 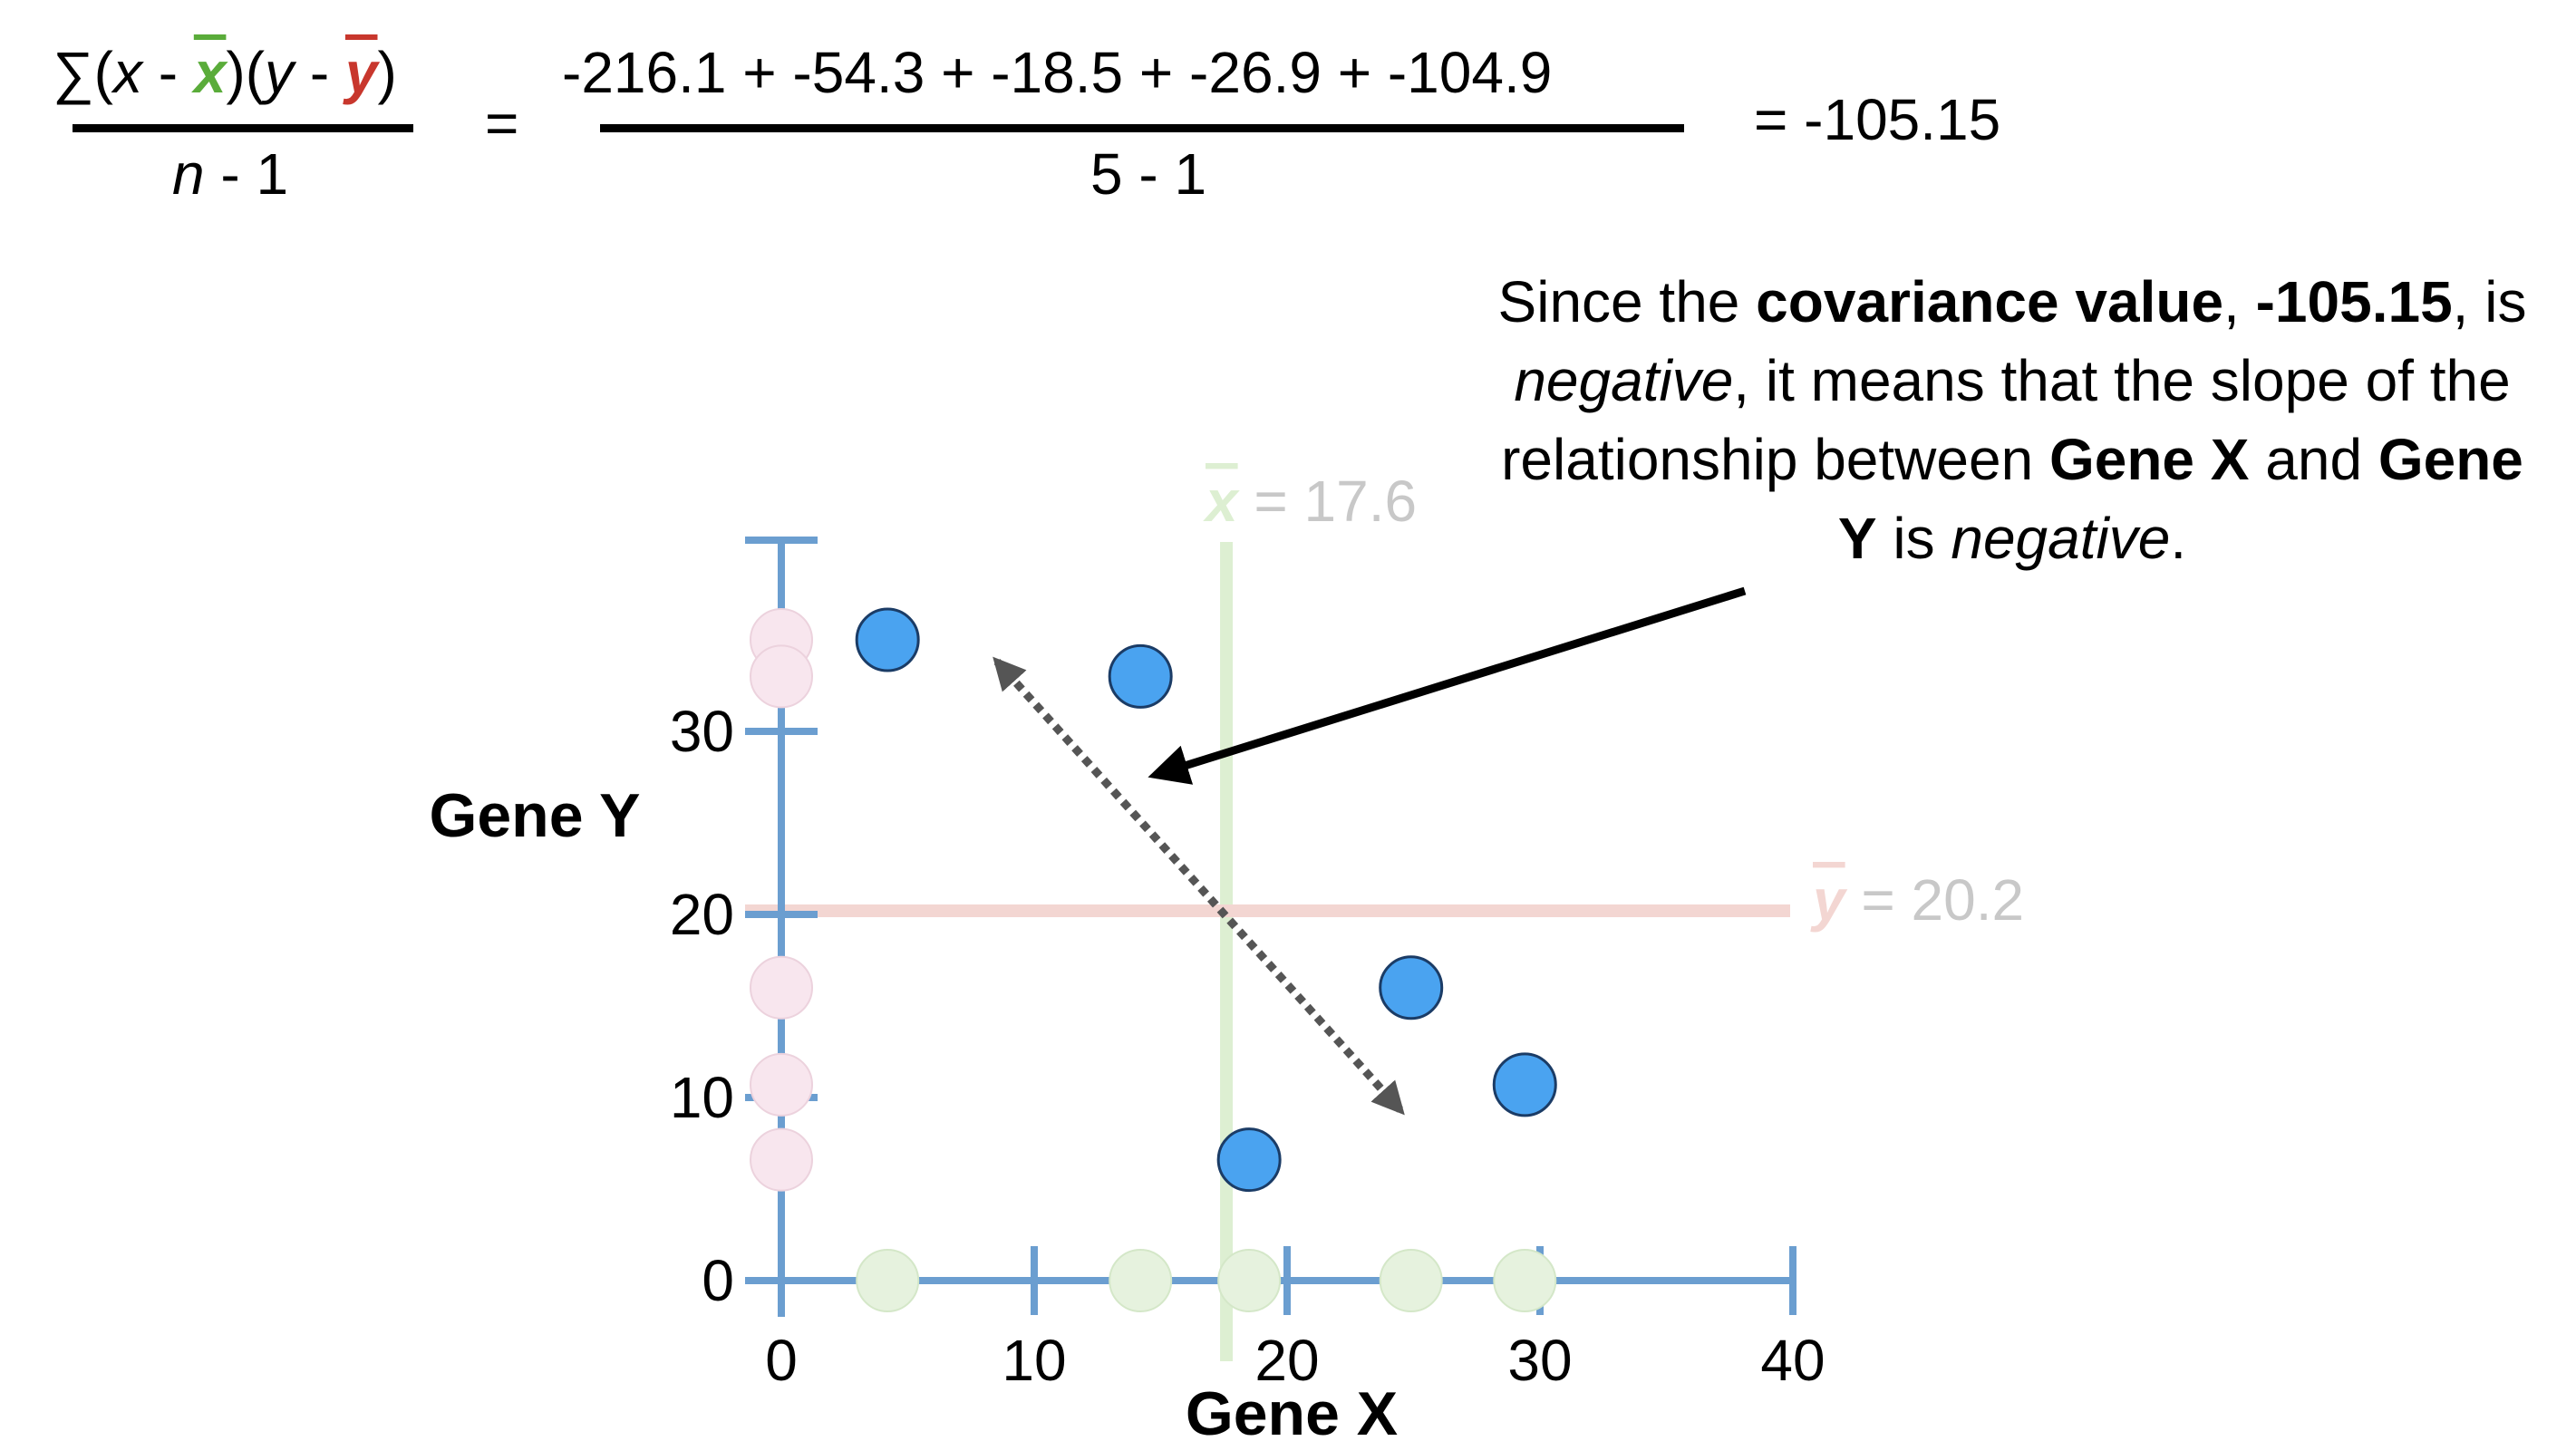 I want to click on y-tick-label: 10, so click(x=702, y=1097).